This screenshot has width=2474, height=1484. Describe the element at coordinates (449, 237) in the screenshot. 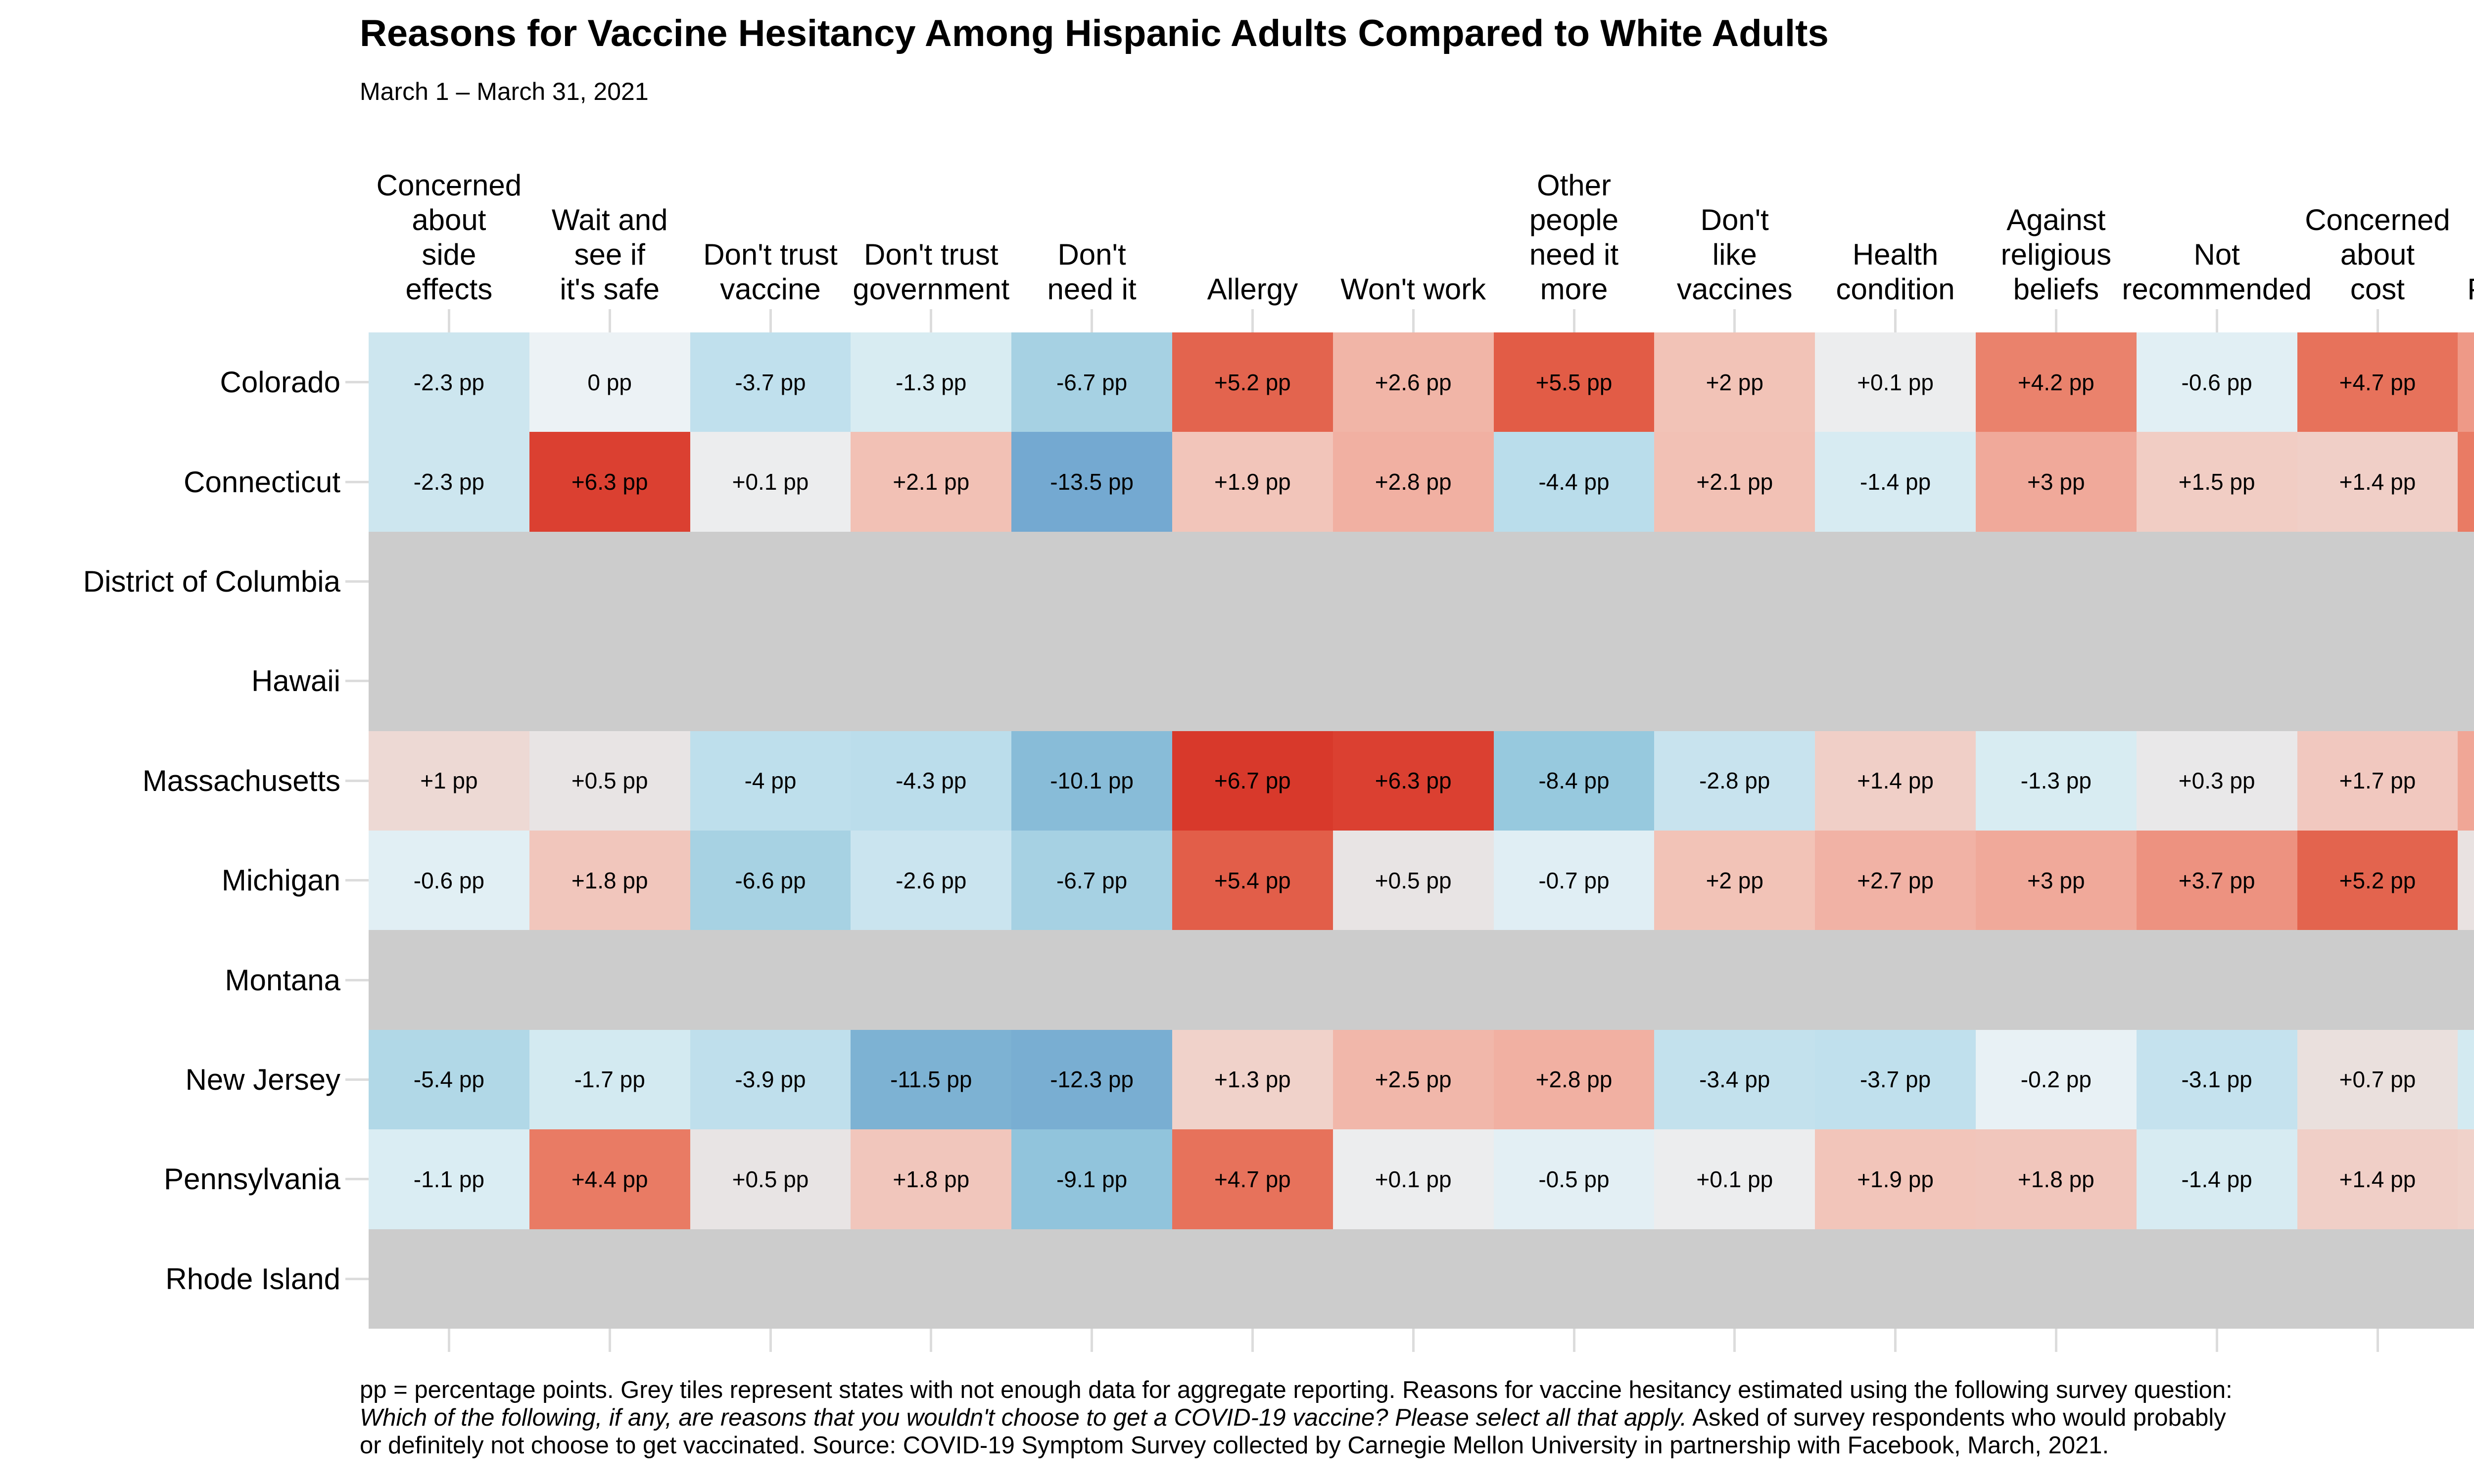

I see `column-header: Concerned about side effects` at that location.